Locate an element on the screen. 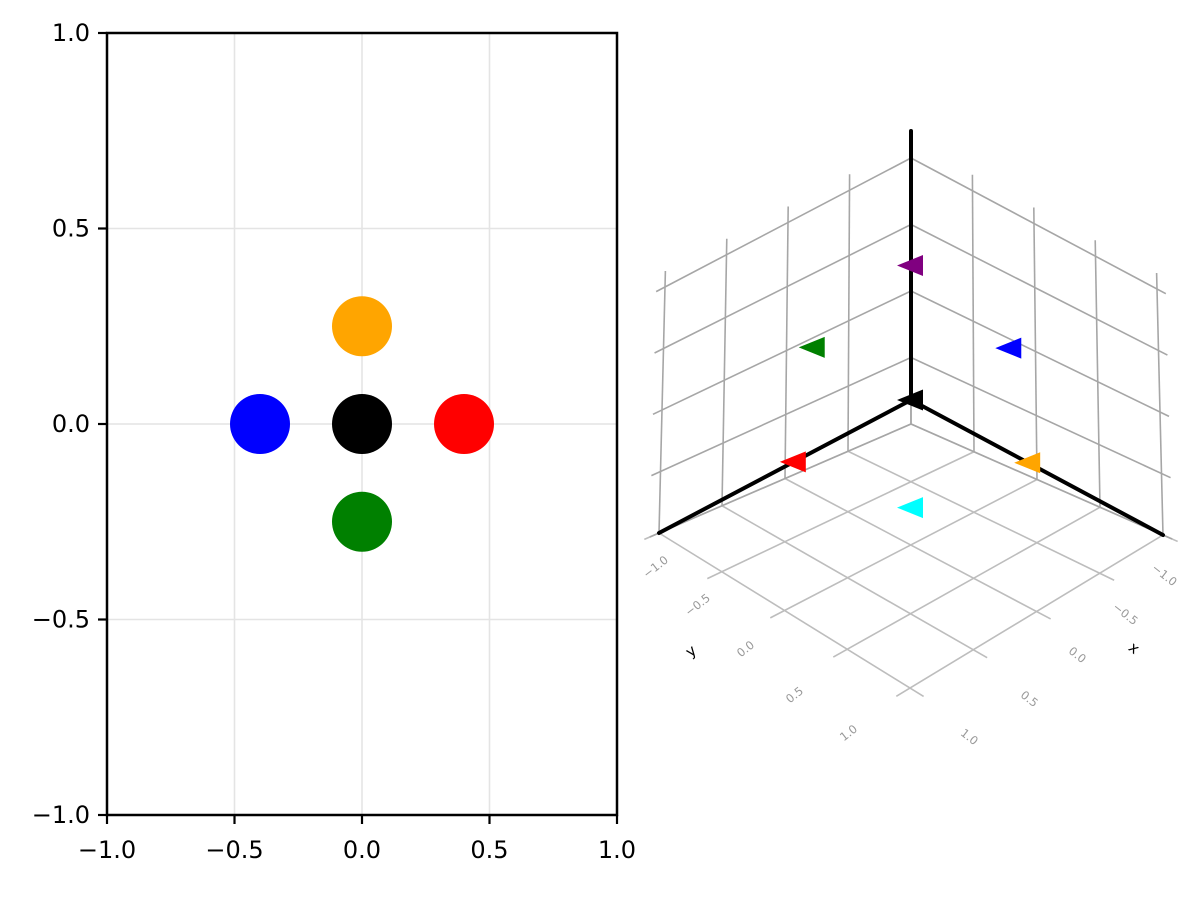 The width and height of the screenshot is (1200, 900). y-tick-label: 0.5 is located at coordinates (71, 229).